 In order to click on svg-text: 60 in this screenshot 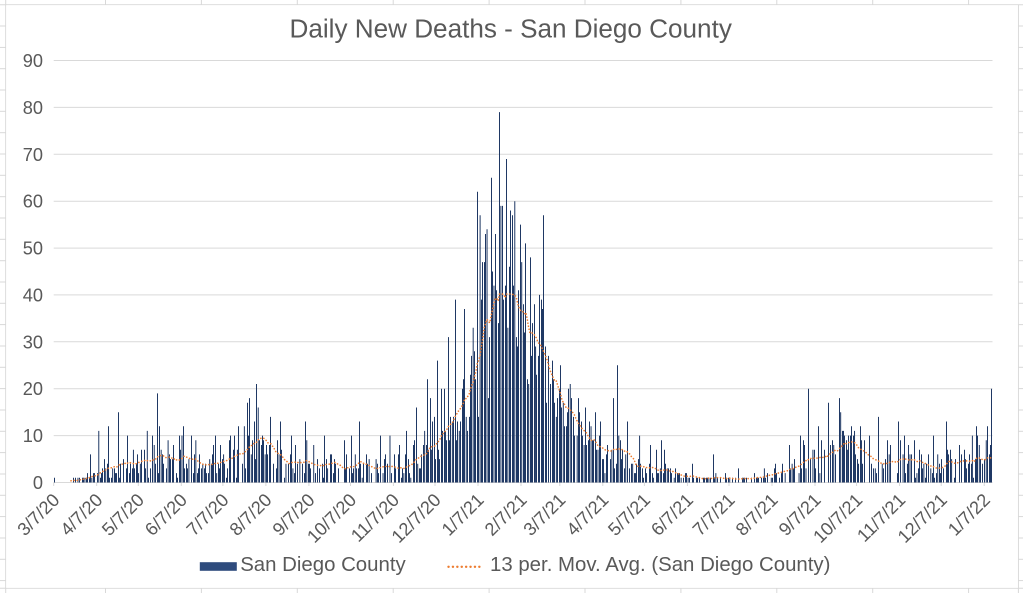, I will do `click(33, 202)`.